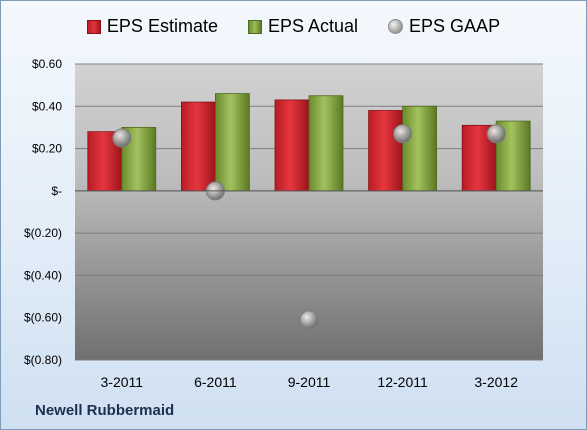  What do you see at coordinates (496, 382) in the screenshot?
I see `x-tick-label: 3-2012` at bounding box center [496, 382].